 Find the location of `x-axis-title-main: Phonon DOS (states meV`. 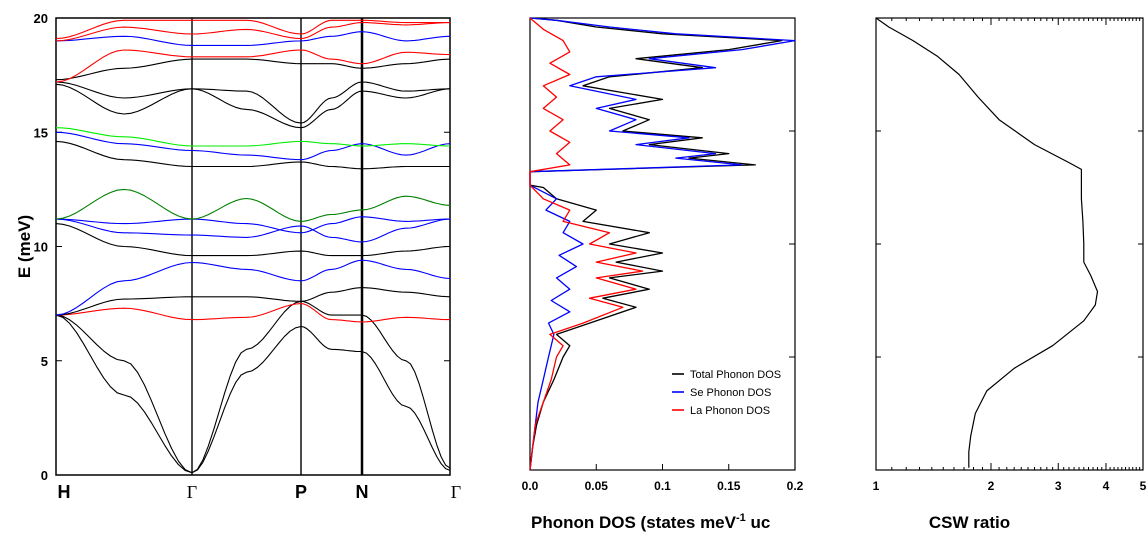

x-axis-title-main: Phonon DOS (states meV is located at coordinates (634, 522).